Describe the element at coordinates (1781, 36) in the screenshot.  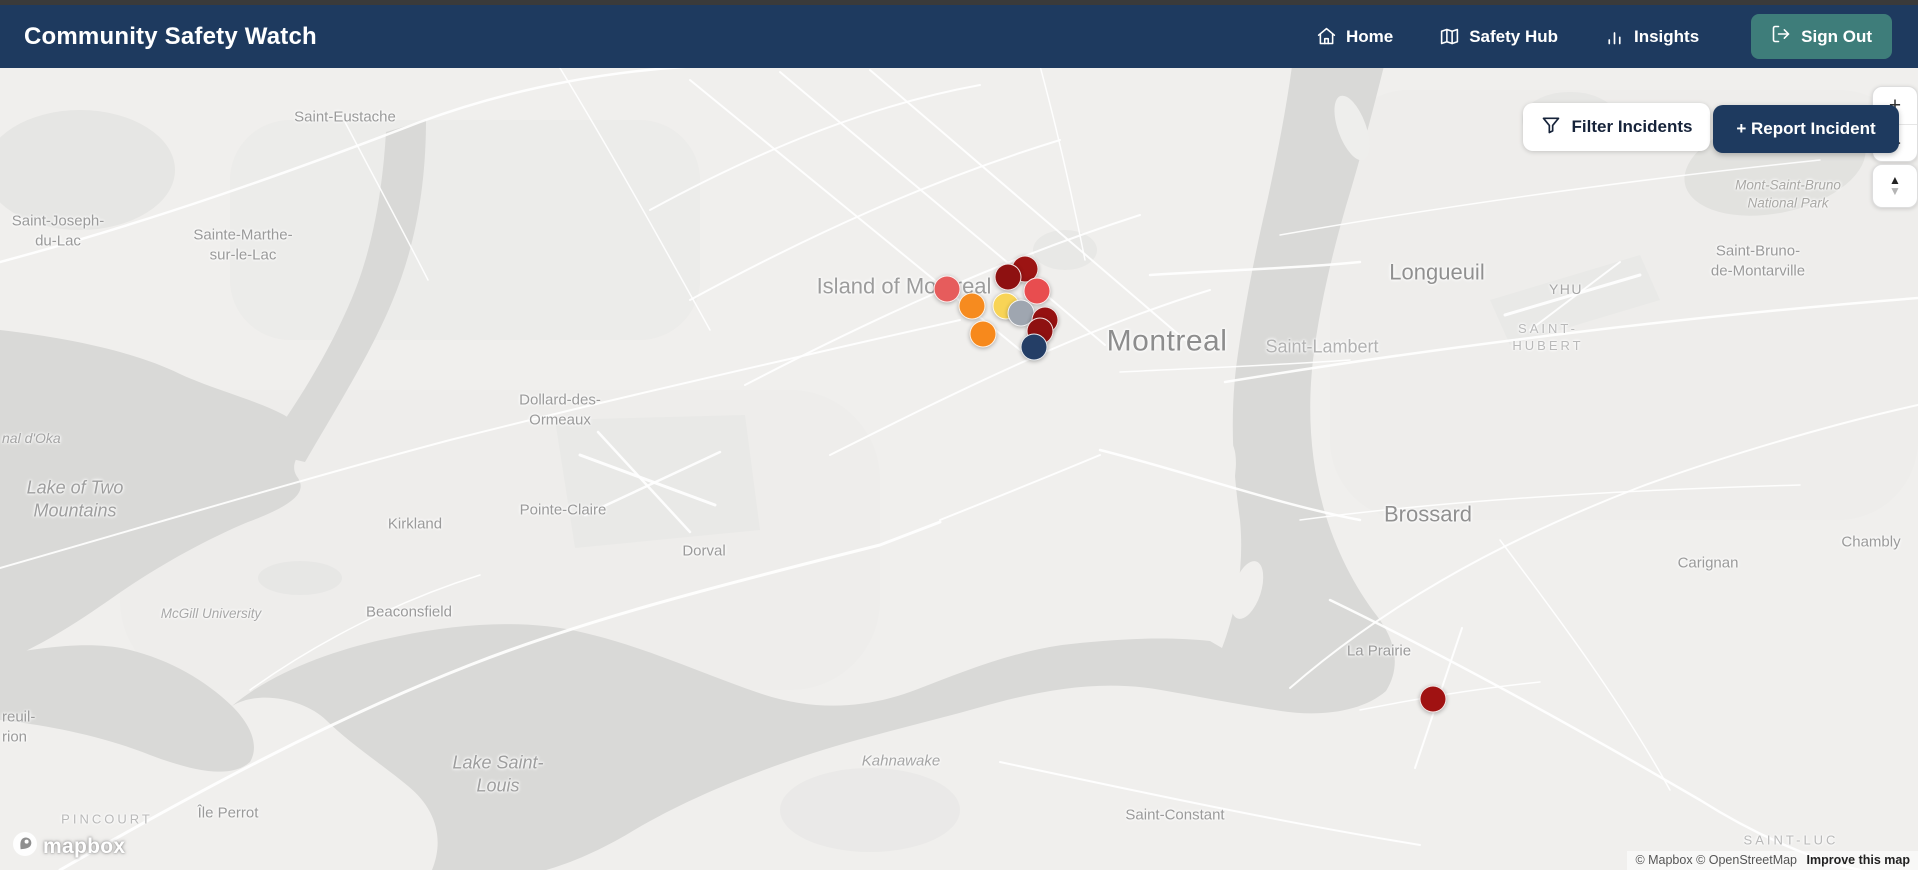
I see `log-out-icon` at that location.